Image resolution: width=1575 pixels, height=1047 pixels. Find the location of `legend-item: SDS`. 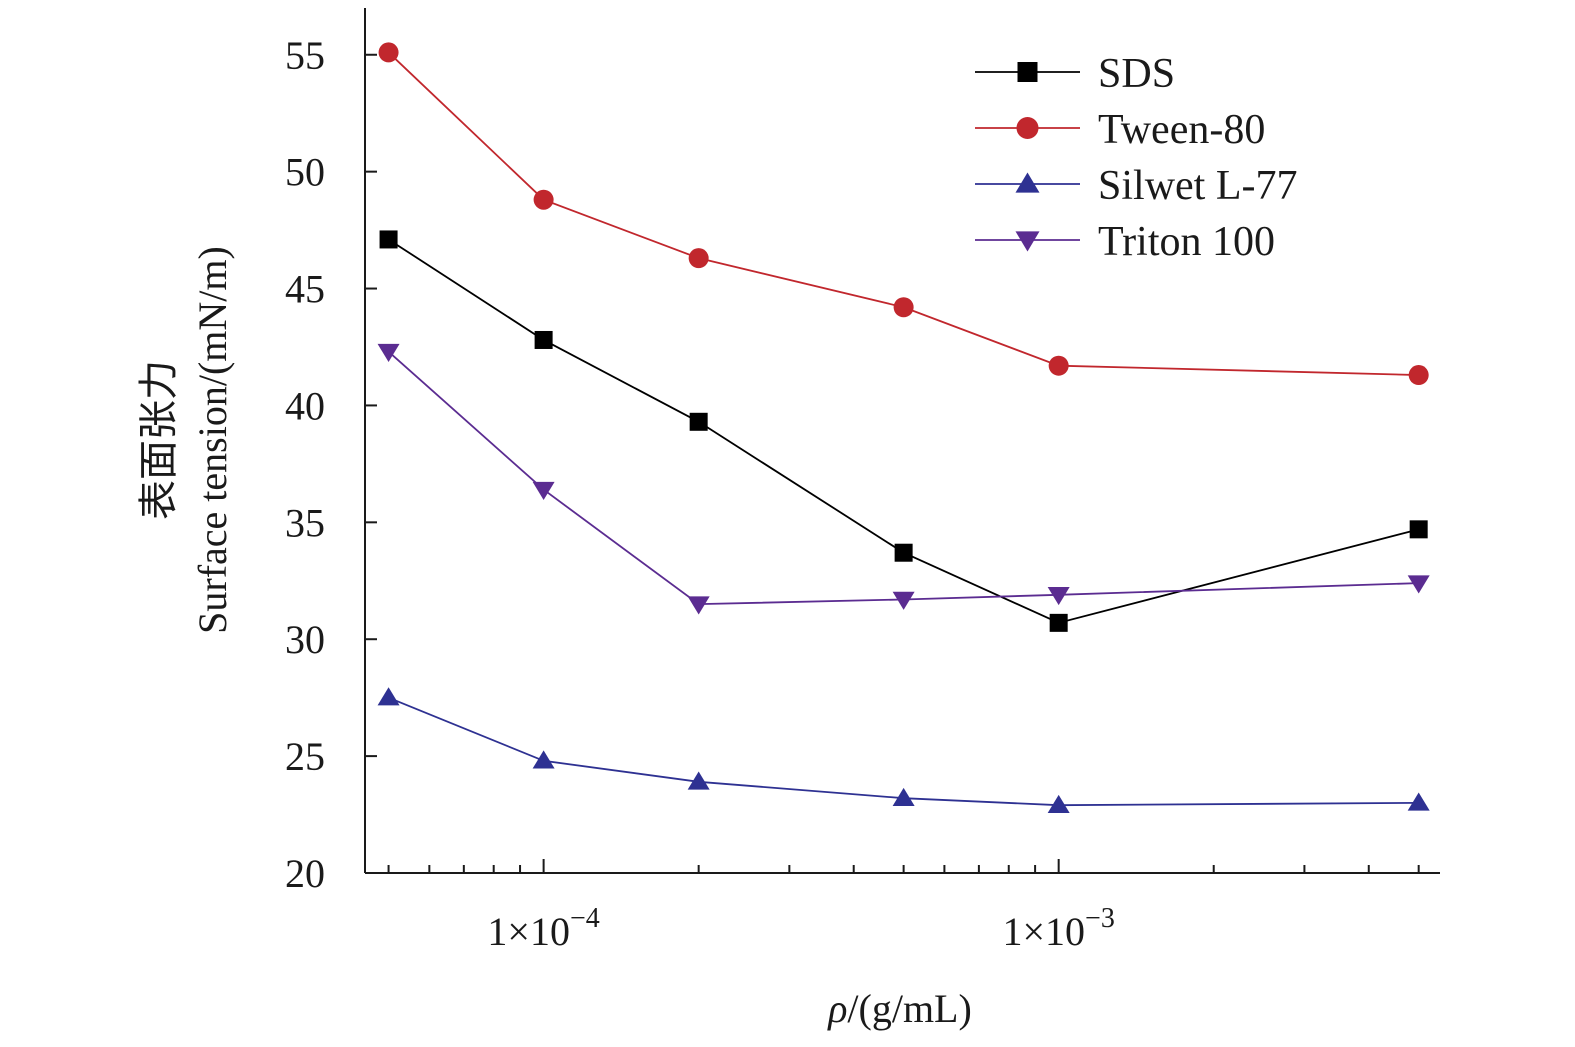

legend-item: SDS is located at coordinates (1075, 74).